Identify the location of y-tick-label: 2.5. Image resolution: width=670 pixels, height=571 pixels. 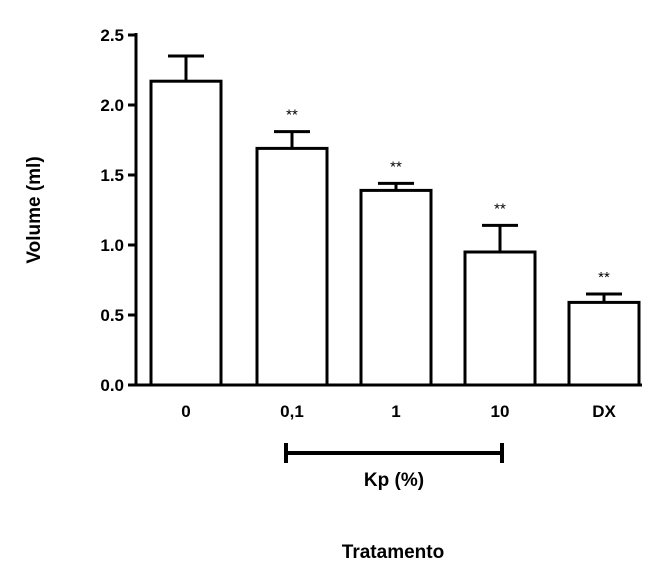
(112, 35).